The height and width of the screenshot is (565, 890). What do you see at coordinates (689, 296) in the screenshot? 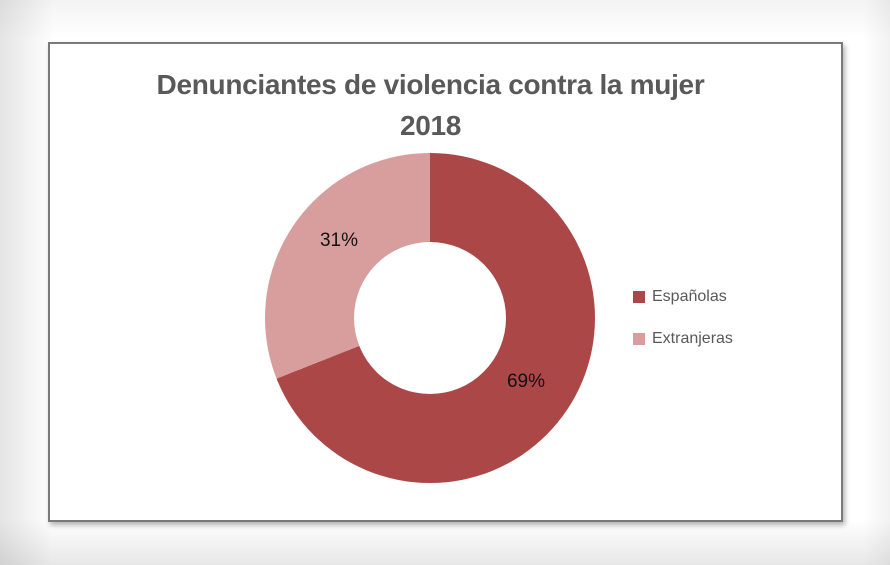
I see `legend-label-espanolas: Españolas` at bounding box center [689, 296].